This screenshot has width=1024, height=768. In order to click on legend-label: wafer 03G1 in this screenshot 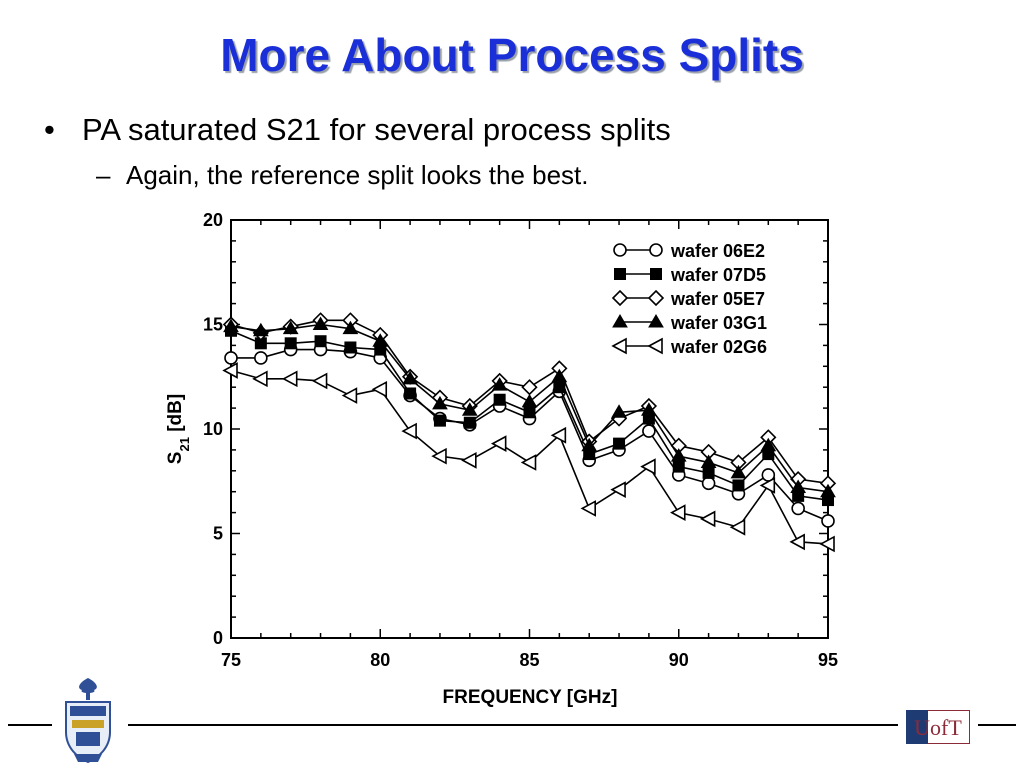, I will do `click(718, 323)`.